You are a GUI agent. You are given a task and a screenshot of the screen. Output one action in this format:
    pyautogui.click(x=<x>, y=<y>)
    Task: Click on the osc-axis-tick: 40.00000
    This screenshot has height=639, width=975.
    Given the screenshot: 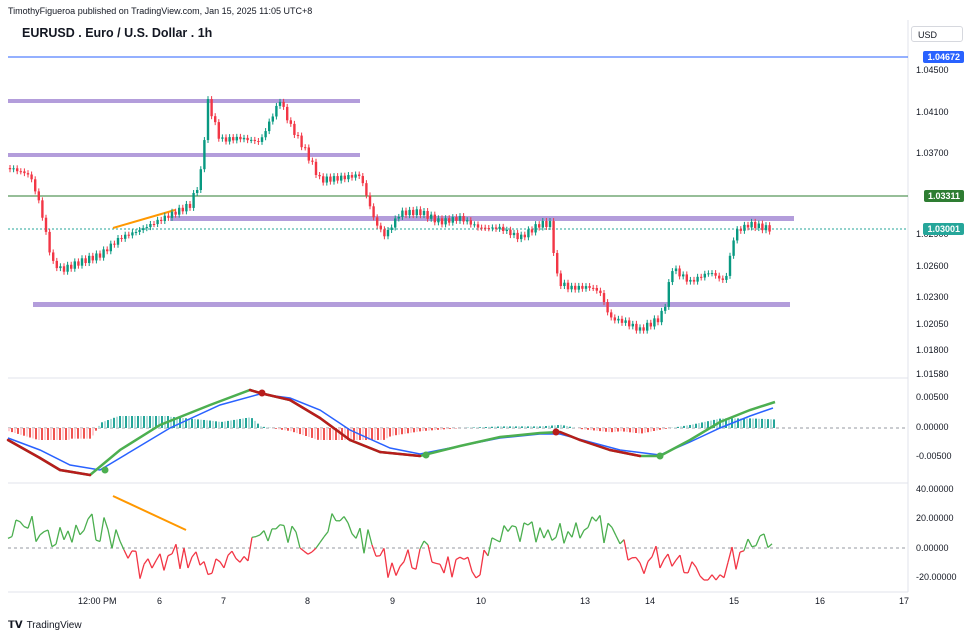 What is the action you would take?
    pyautogui.click(x=935, y=489)
    